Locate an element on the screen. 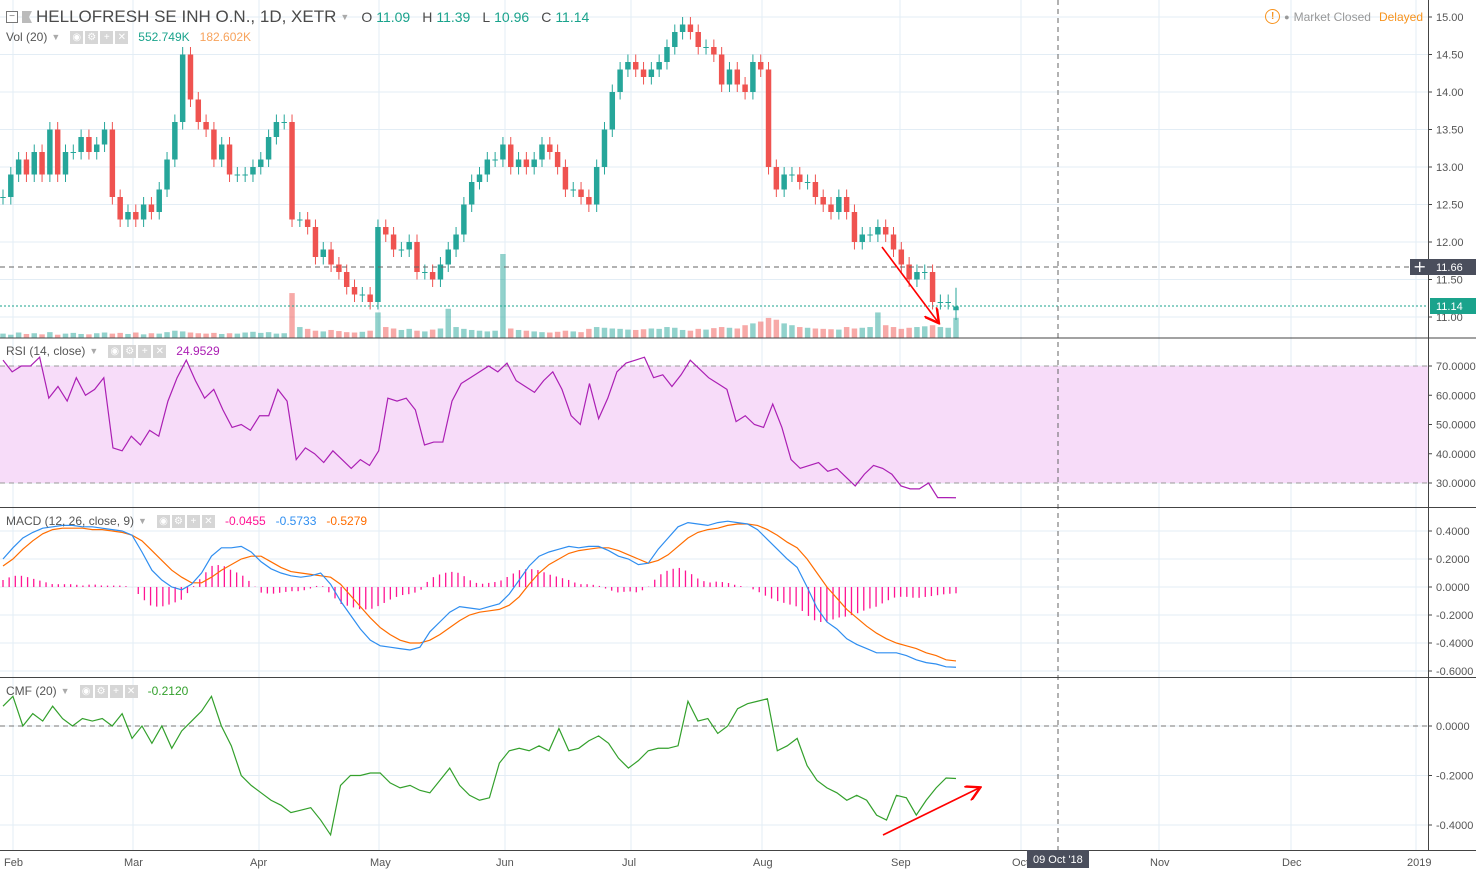 This screenshot has height=873, width=1476. collapse-icon: − is located at coordinates (12, 17).